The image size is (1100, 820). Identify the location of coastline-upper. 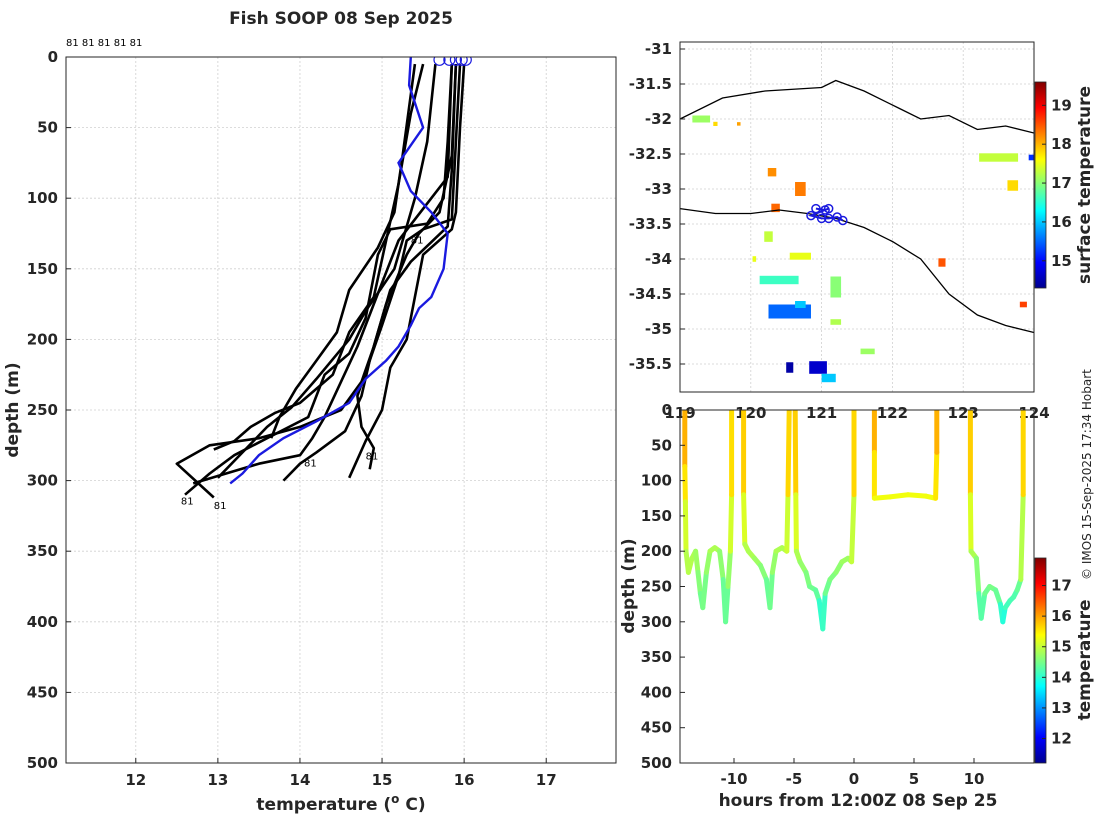
(857, 106).